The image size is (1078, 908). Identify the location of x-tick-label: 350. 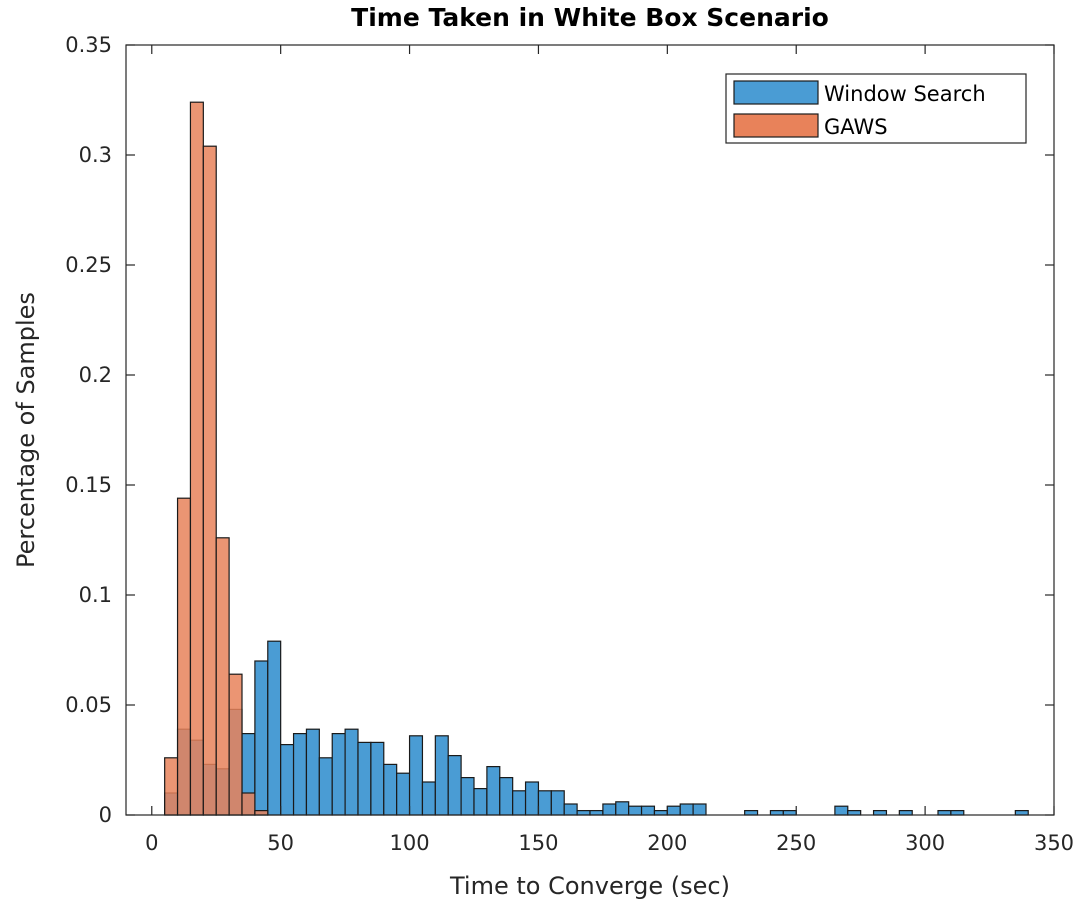
(1054, 843).